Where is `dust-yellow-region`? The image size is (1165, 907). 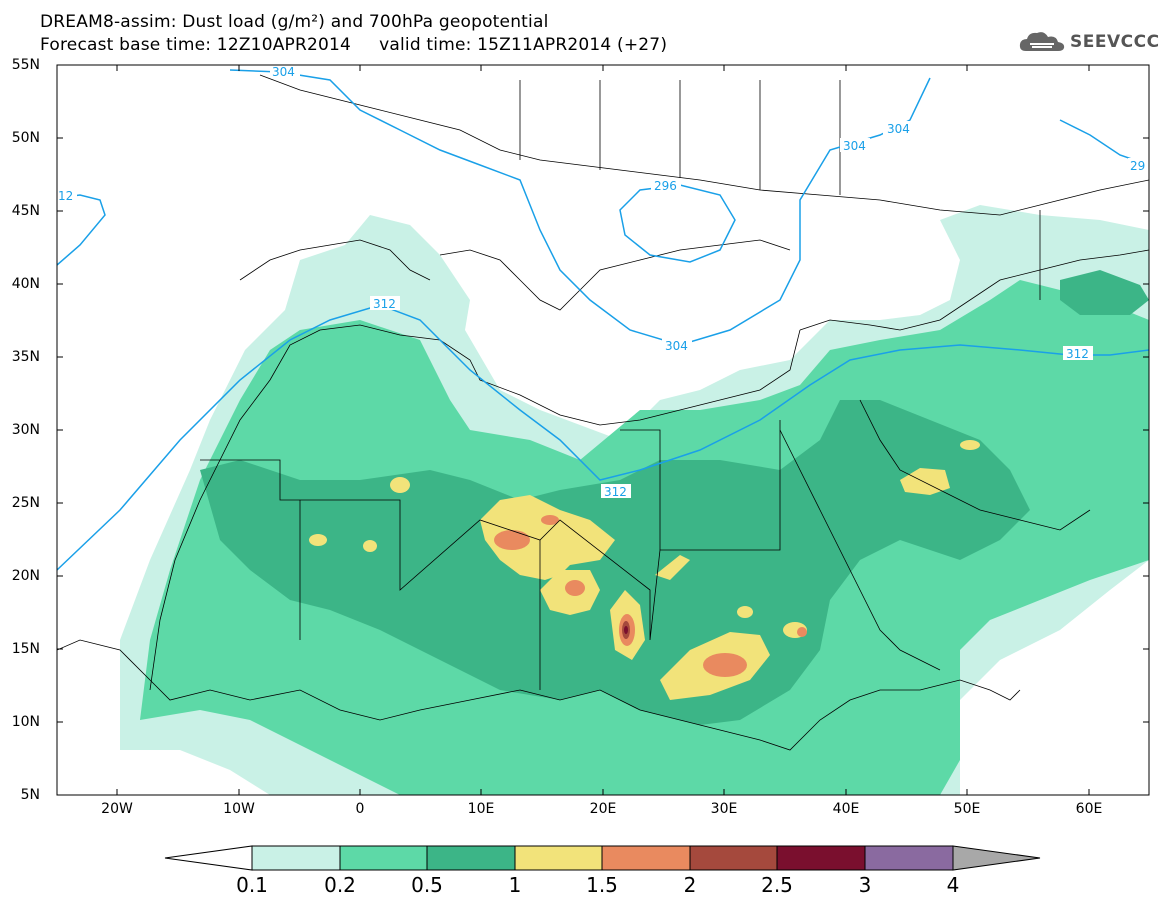
dust-yellow-region is located at coordinates (547, 537).